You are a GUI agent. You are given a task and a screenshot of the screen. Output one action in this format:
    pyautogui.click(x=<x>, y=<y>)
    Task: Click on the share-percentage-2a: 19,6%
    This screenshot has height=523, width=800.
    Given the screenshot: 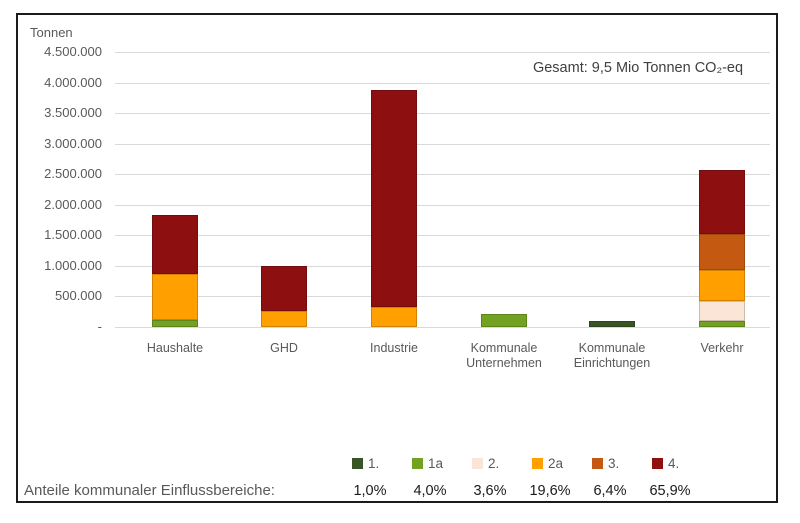 What is the action you would take?
    pyautogui.click(x=550, y=491)
    